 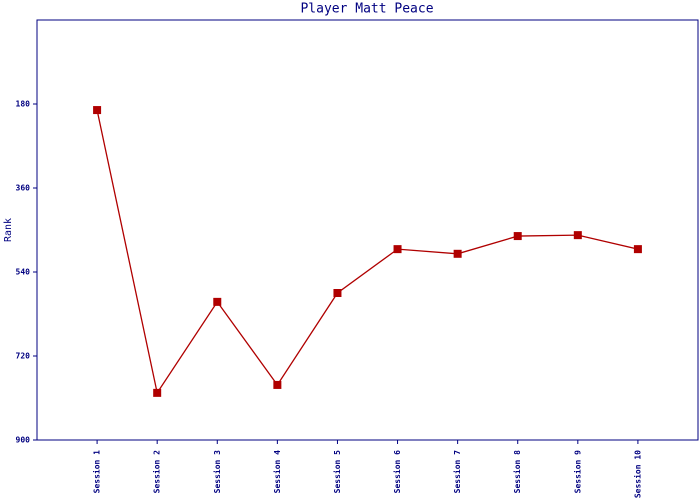 What do you see at coordinates (457, 472) in the screenshot?
I see `x-tick-label: Session 7` at bounding box center [457, 472].